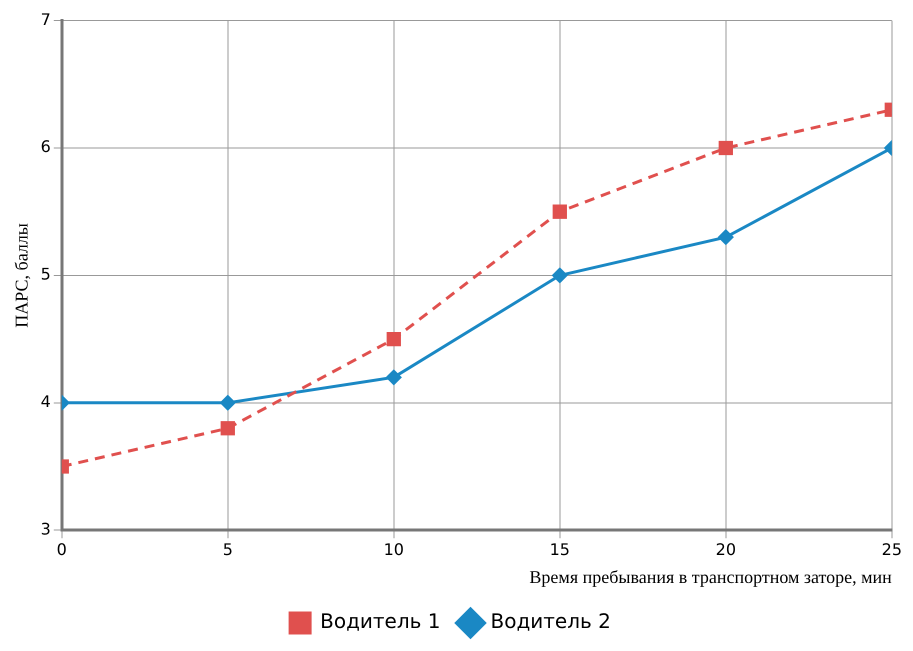 The width and height of the screenshot is (913, 651). Describe the element at coordinates (380, 621) in the screenshot. I see `legend-label: Водитель 1` at that location.